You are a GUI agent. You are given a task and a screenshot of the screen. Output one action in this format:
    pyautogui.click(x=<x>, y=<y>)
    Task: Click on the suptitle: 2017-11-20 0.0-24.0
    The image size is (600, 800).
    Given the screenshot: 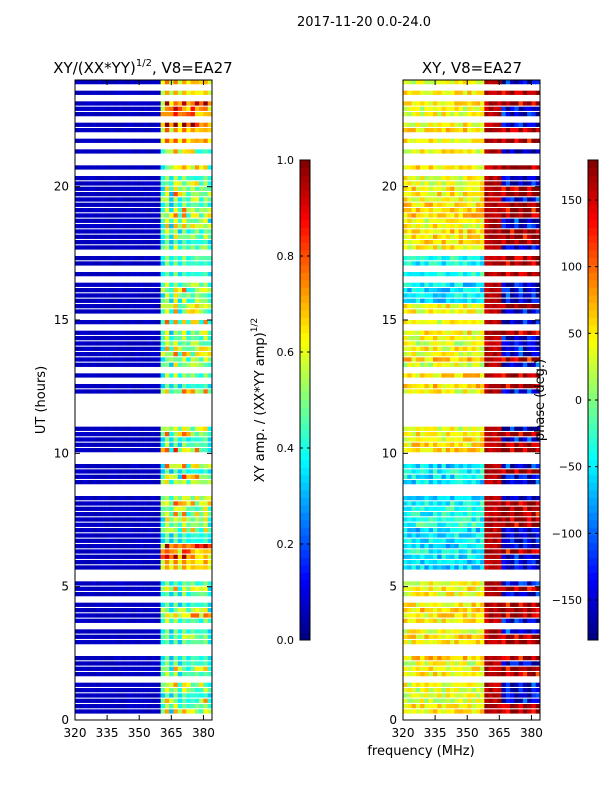 What is the action you would take?
    pyautogui.click(x=364, y=22)
    